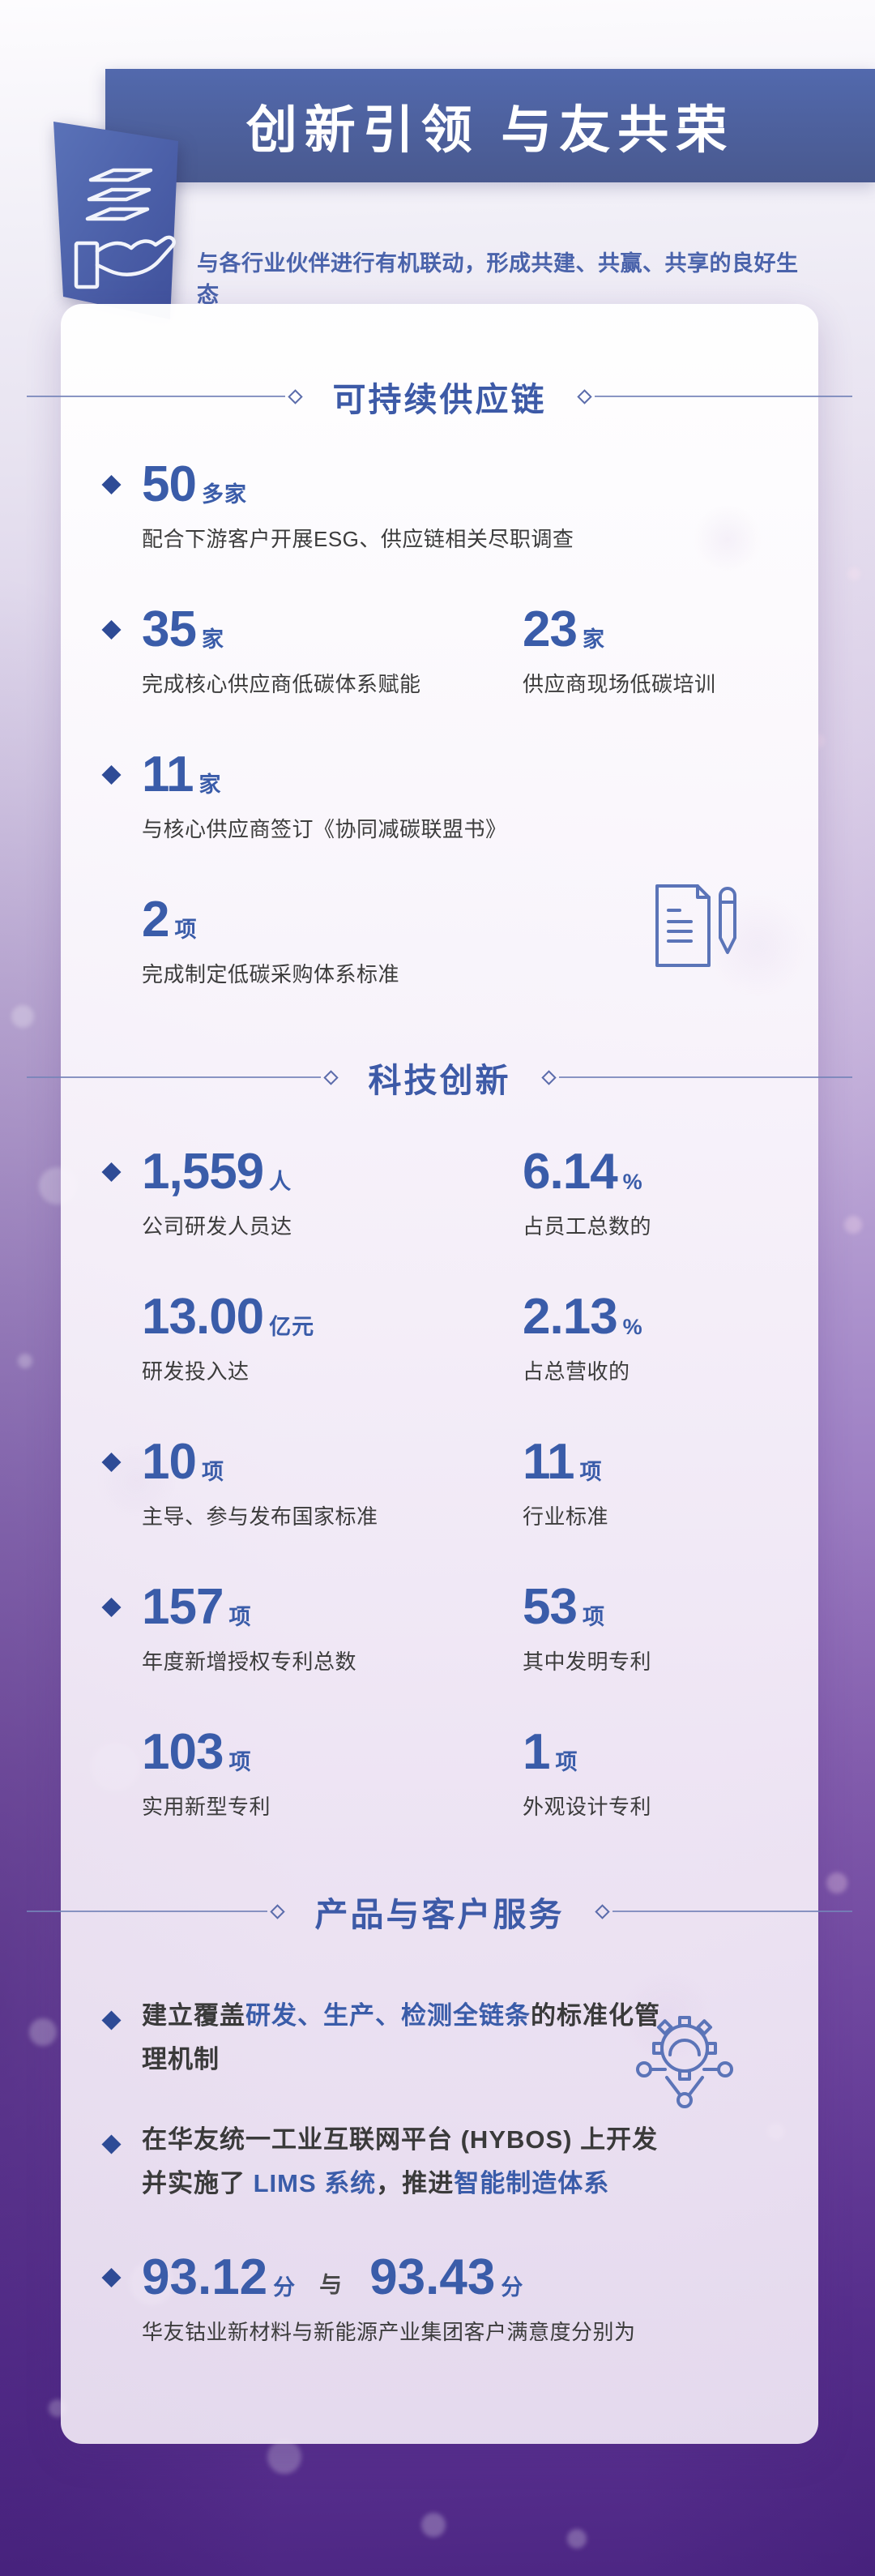 This screenshot has width=875, height=2576. I want to click on stat-item: 2.13 % 占总营收的, so click(670, 1338).